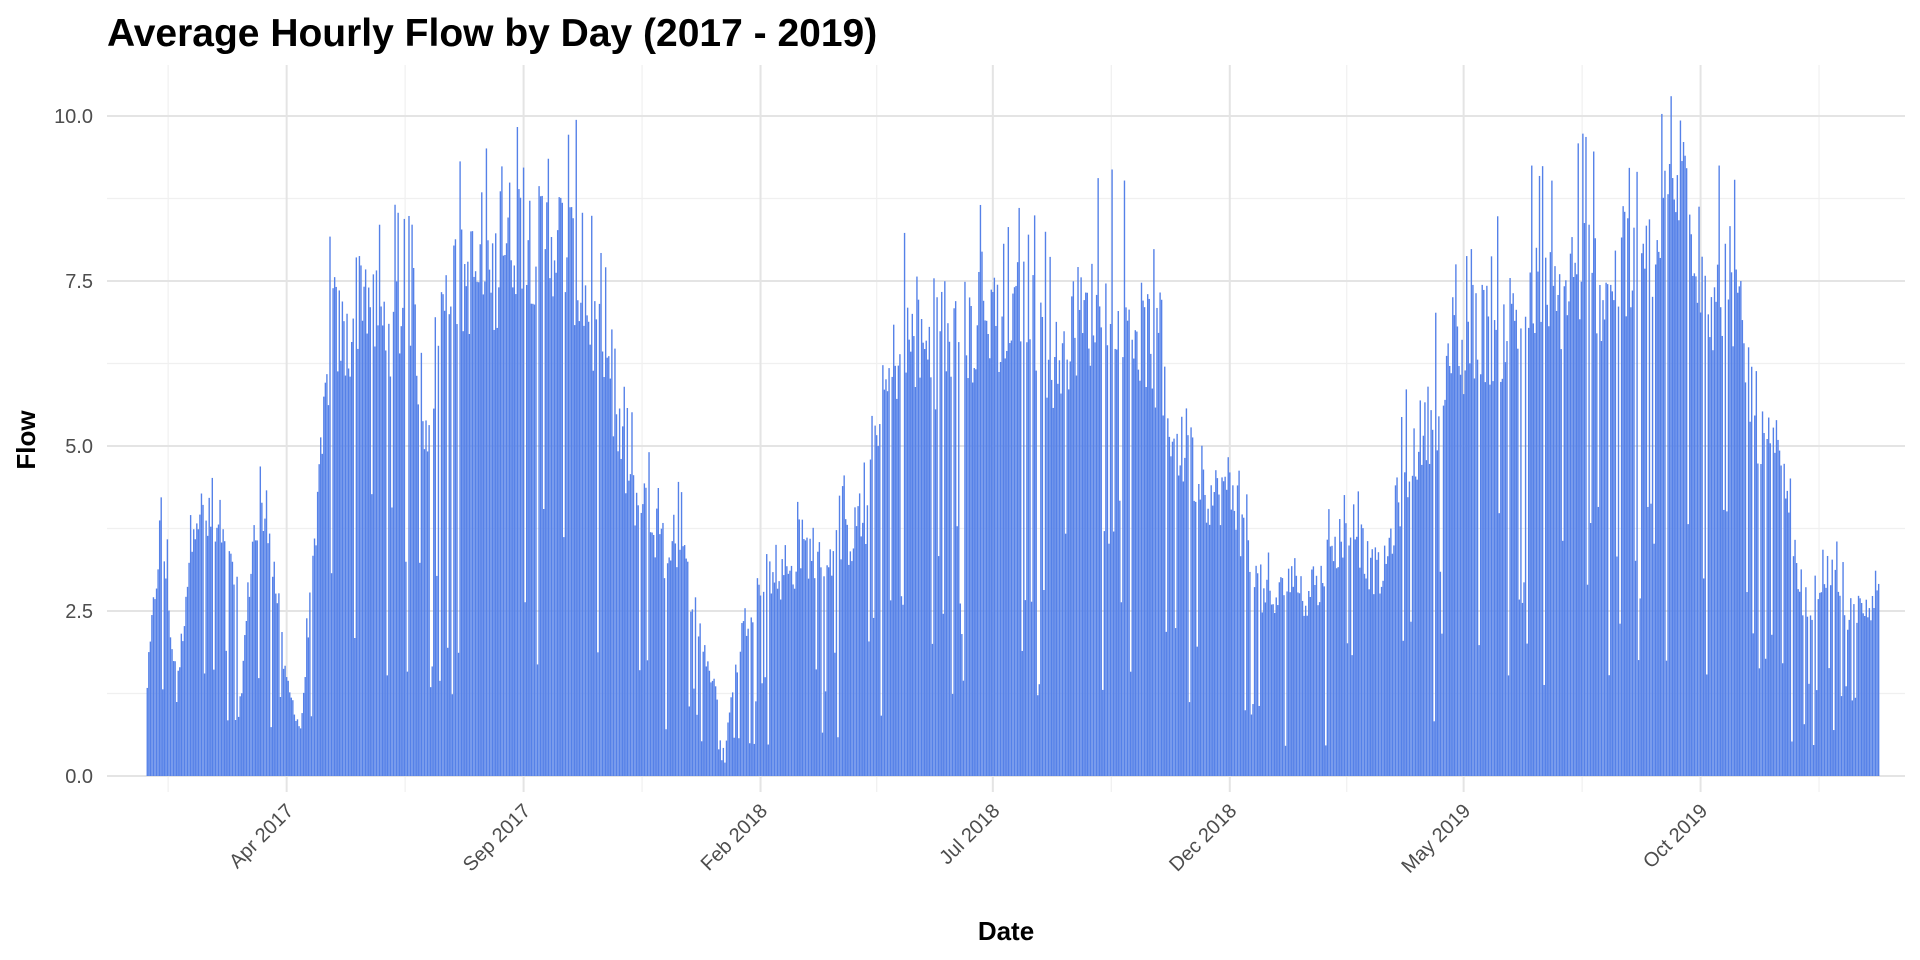  Describe the element at coordinates (497, 838) in the screenshot. I see `x-tick-label: Sep 2017` at that location.